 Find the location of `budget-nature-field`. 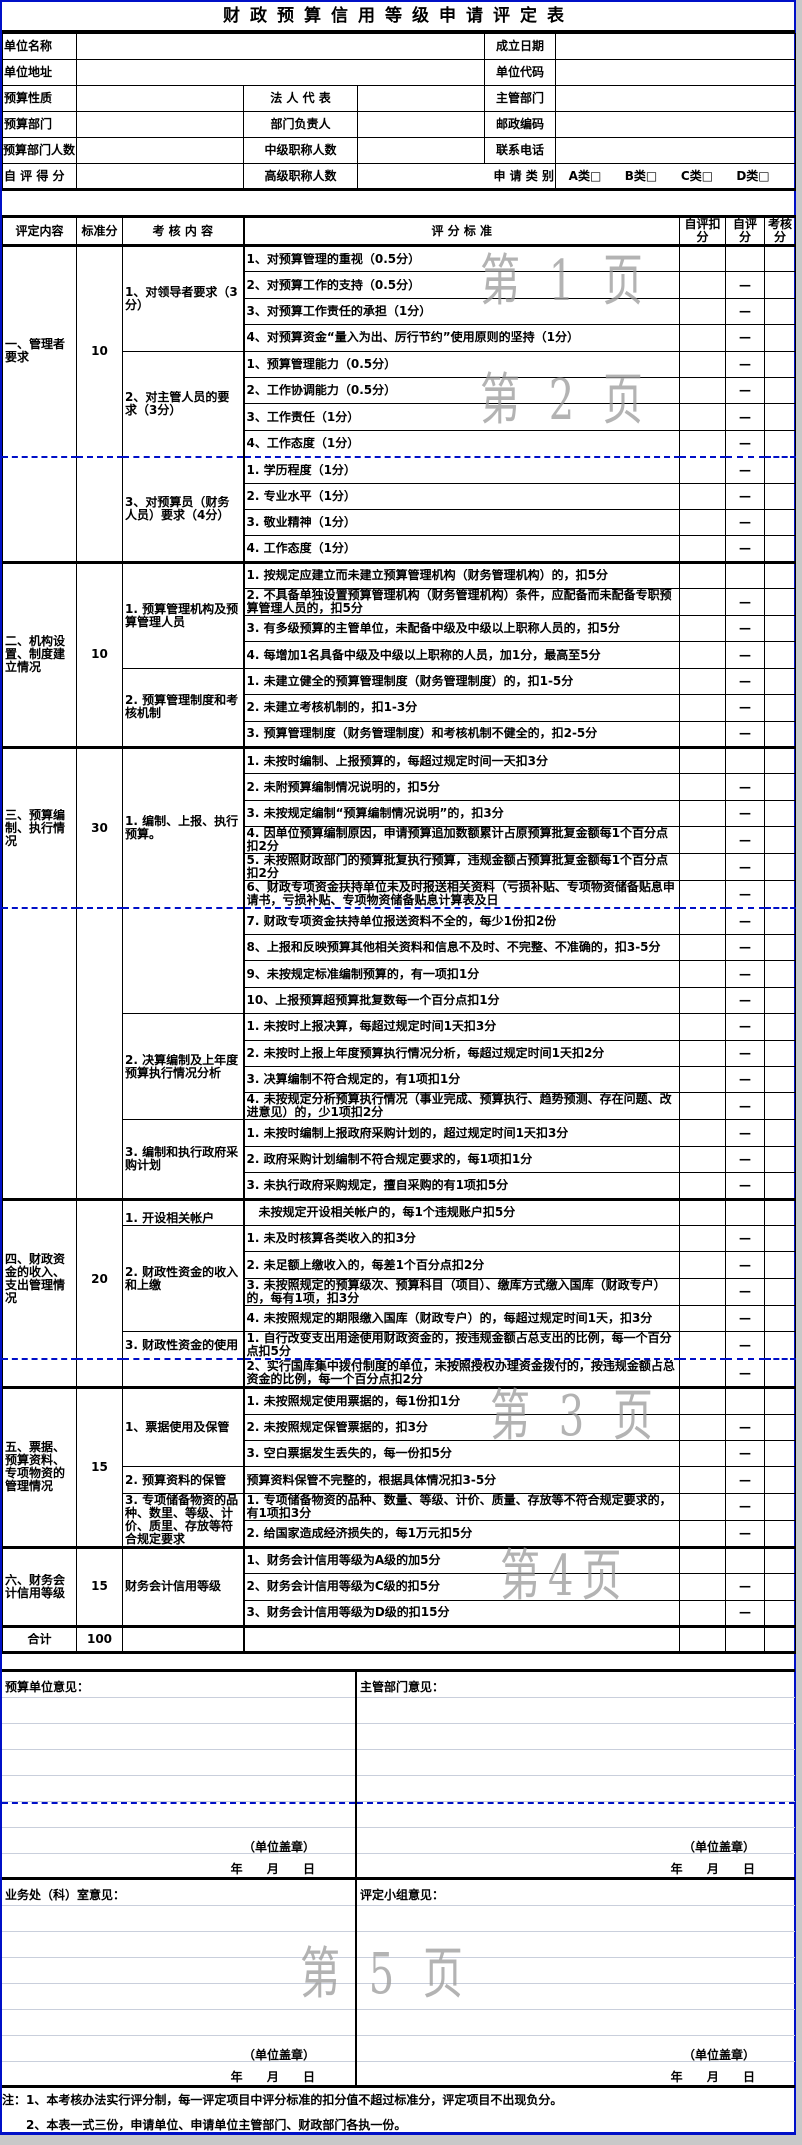

budget-nature-field is located at coordinates (160, 98).